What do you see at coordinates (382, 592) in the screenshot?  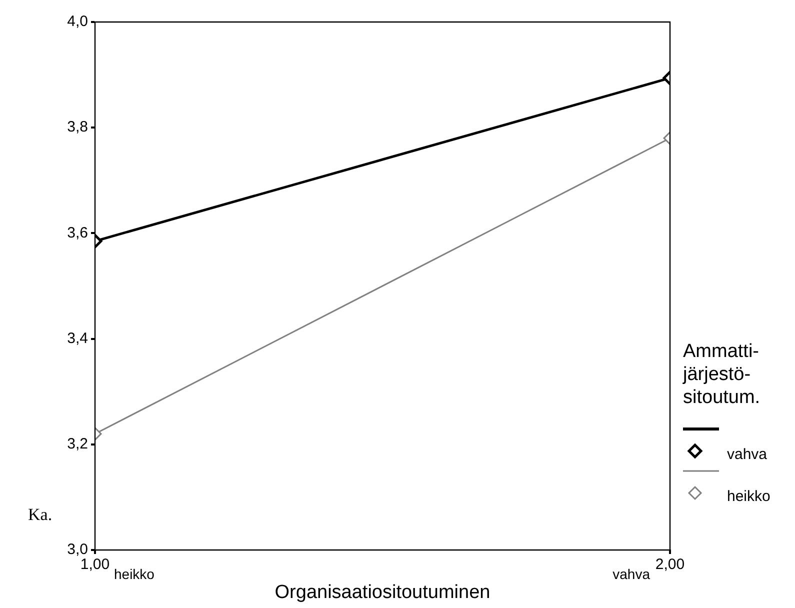 I see `x-axis-title: Organisaatiositoutuminen` at bounding box center [382, 592].